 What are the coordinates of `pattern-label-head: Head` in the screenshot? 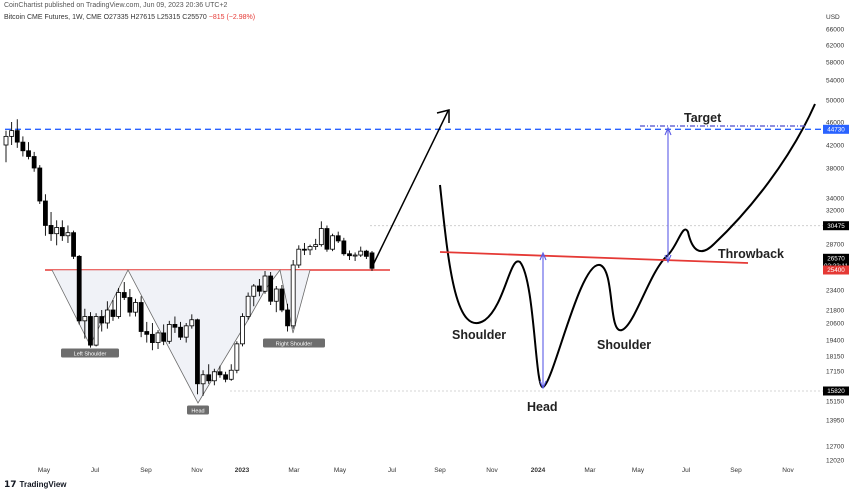 It's located at (542, 407).